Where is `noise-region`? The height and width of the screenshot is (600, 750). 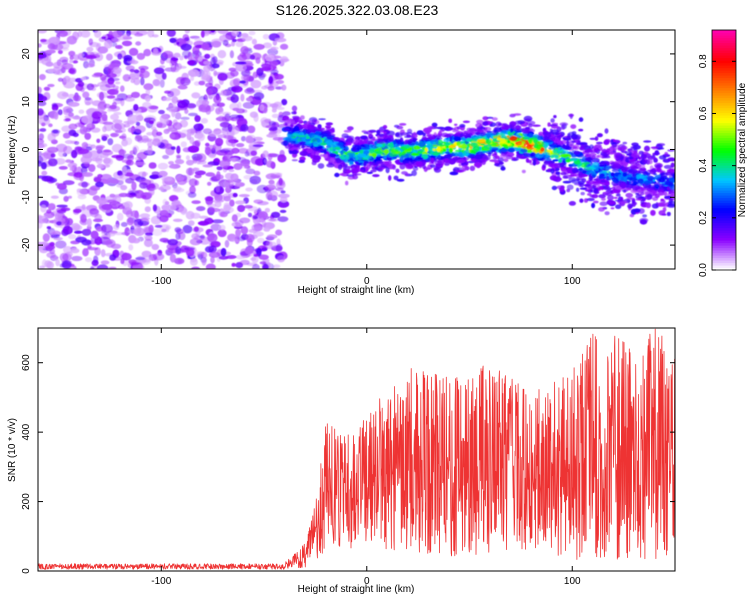 noise-region is located at coordinates (164, 149).